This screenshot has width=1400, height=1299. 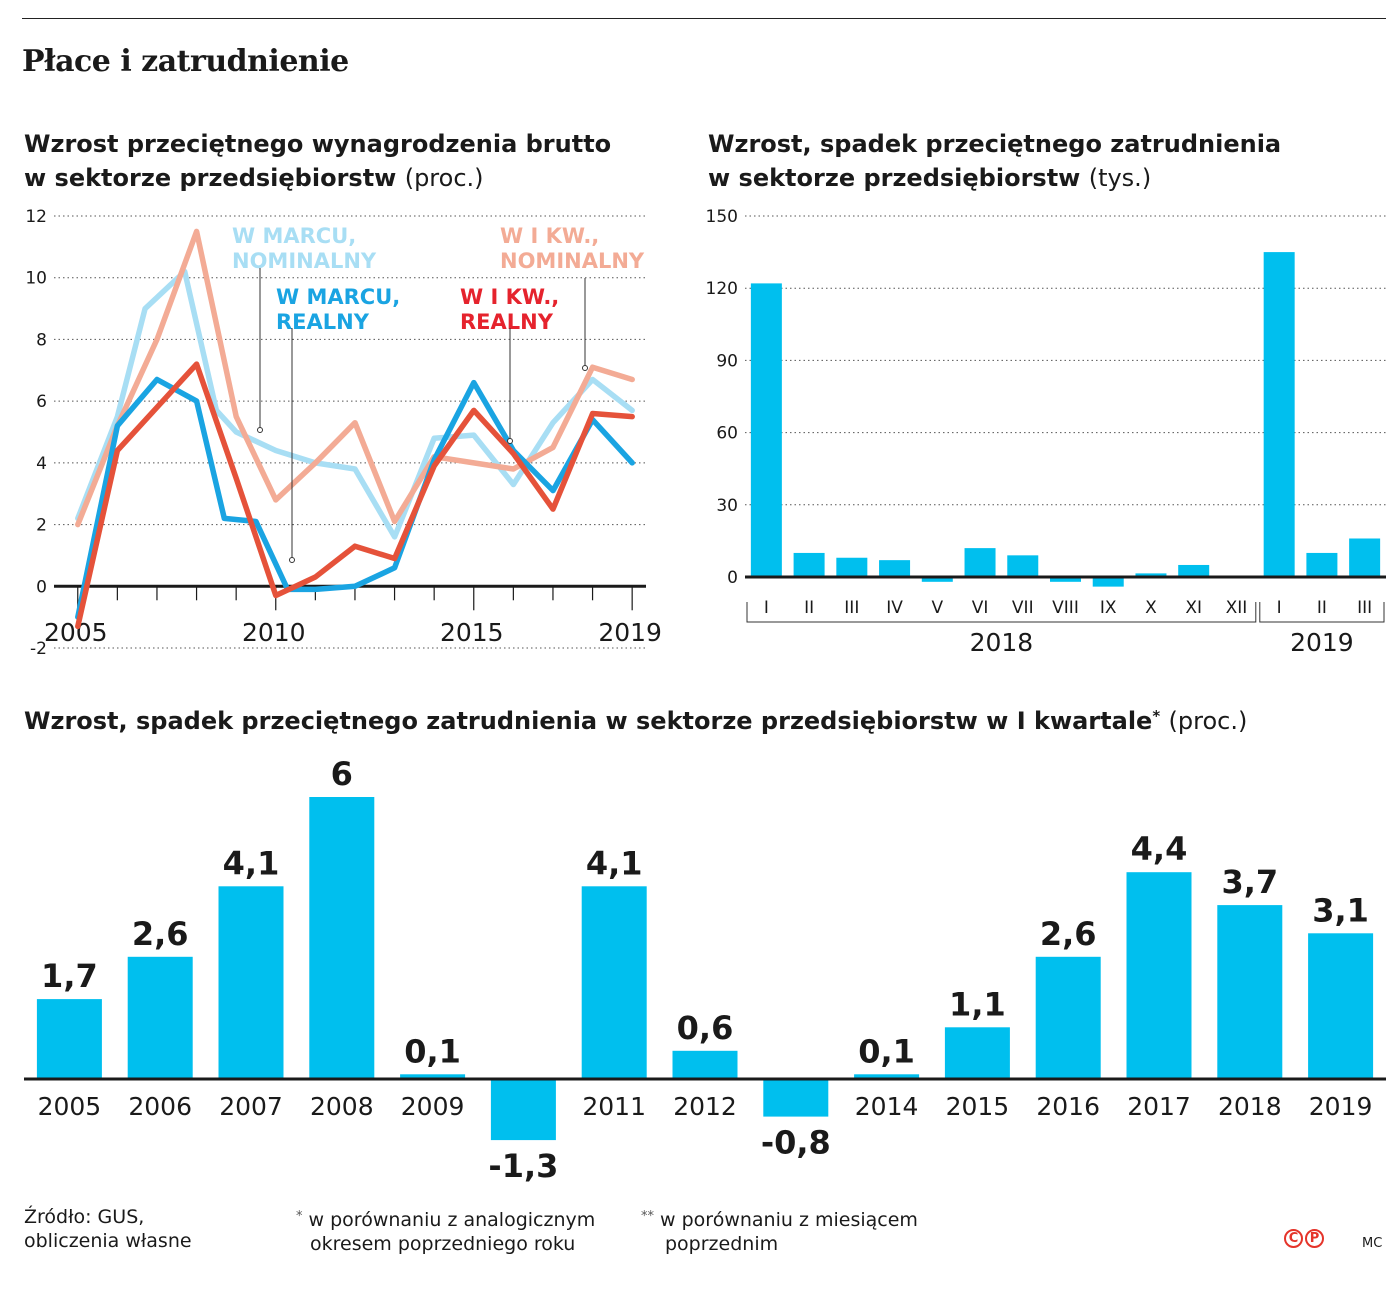 I want to click on footnote-2: ** w porównaniu z miesiącem poprzednim, so click(x=779, y=1230).